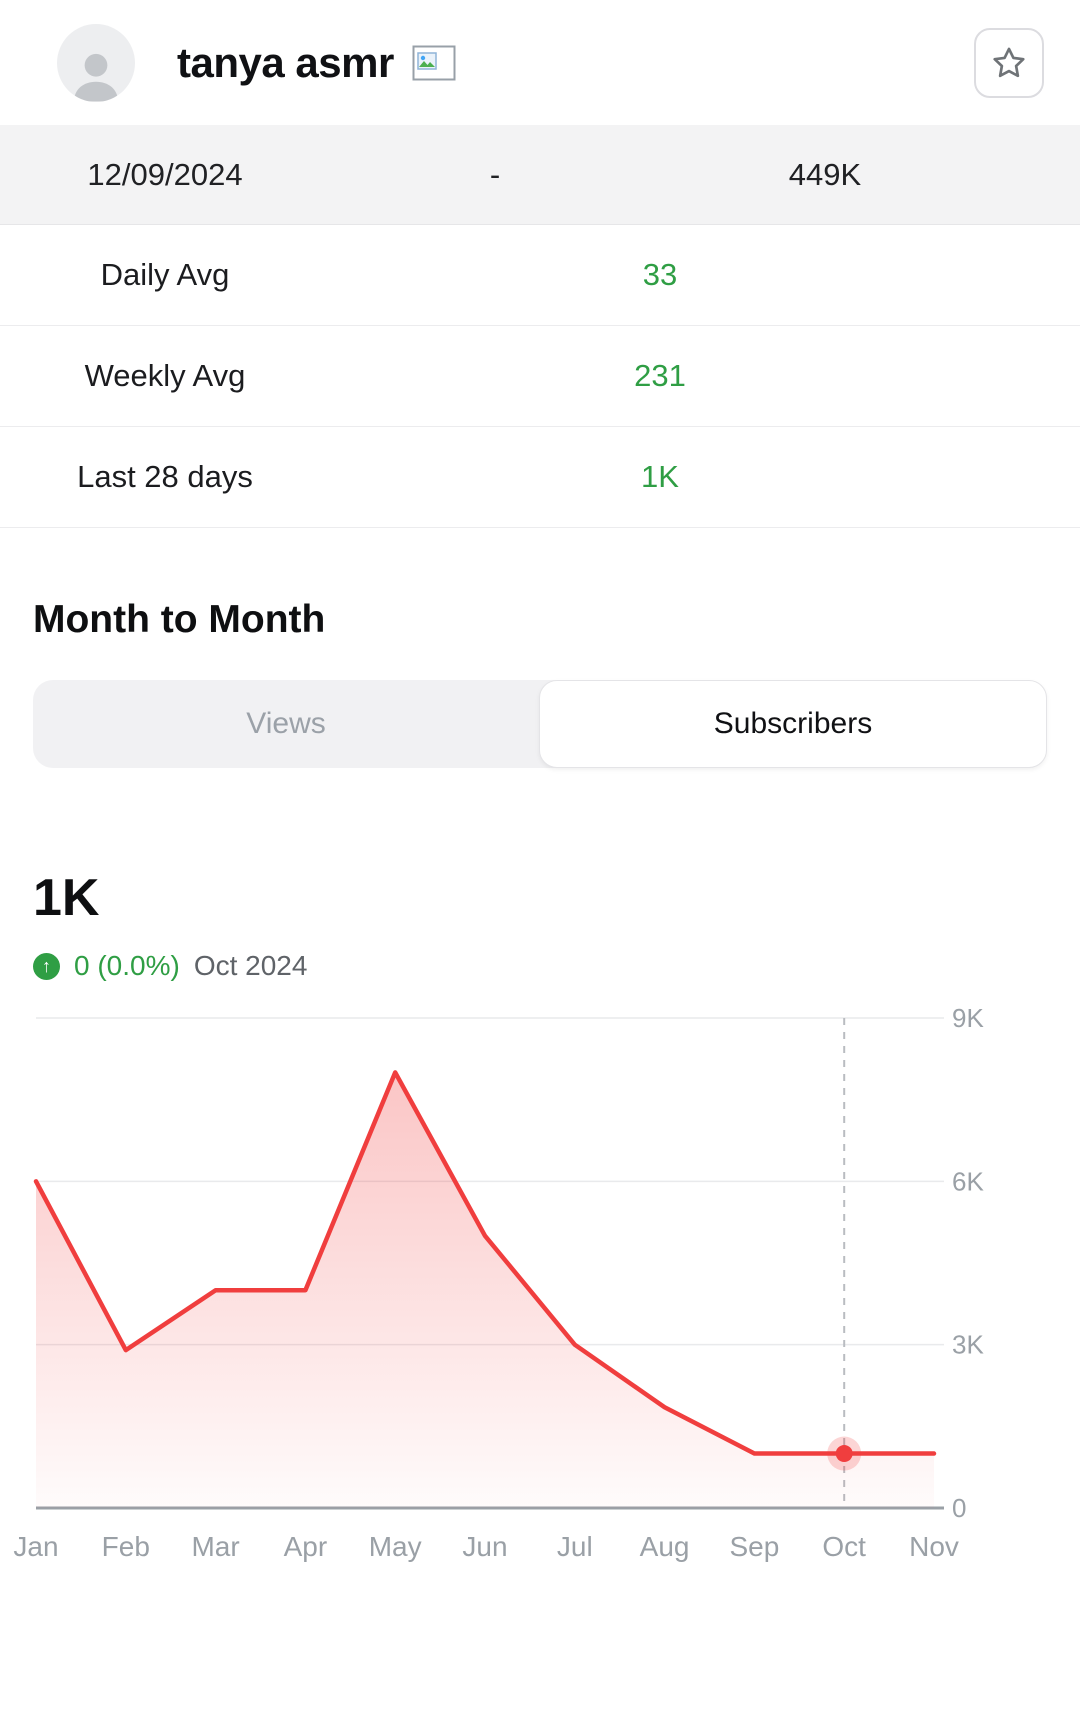 The width and height of the screenshot is (1080, 1712). I want to click on stat-label: Weekly Avg, so click(165, 375).